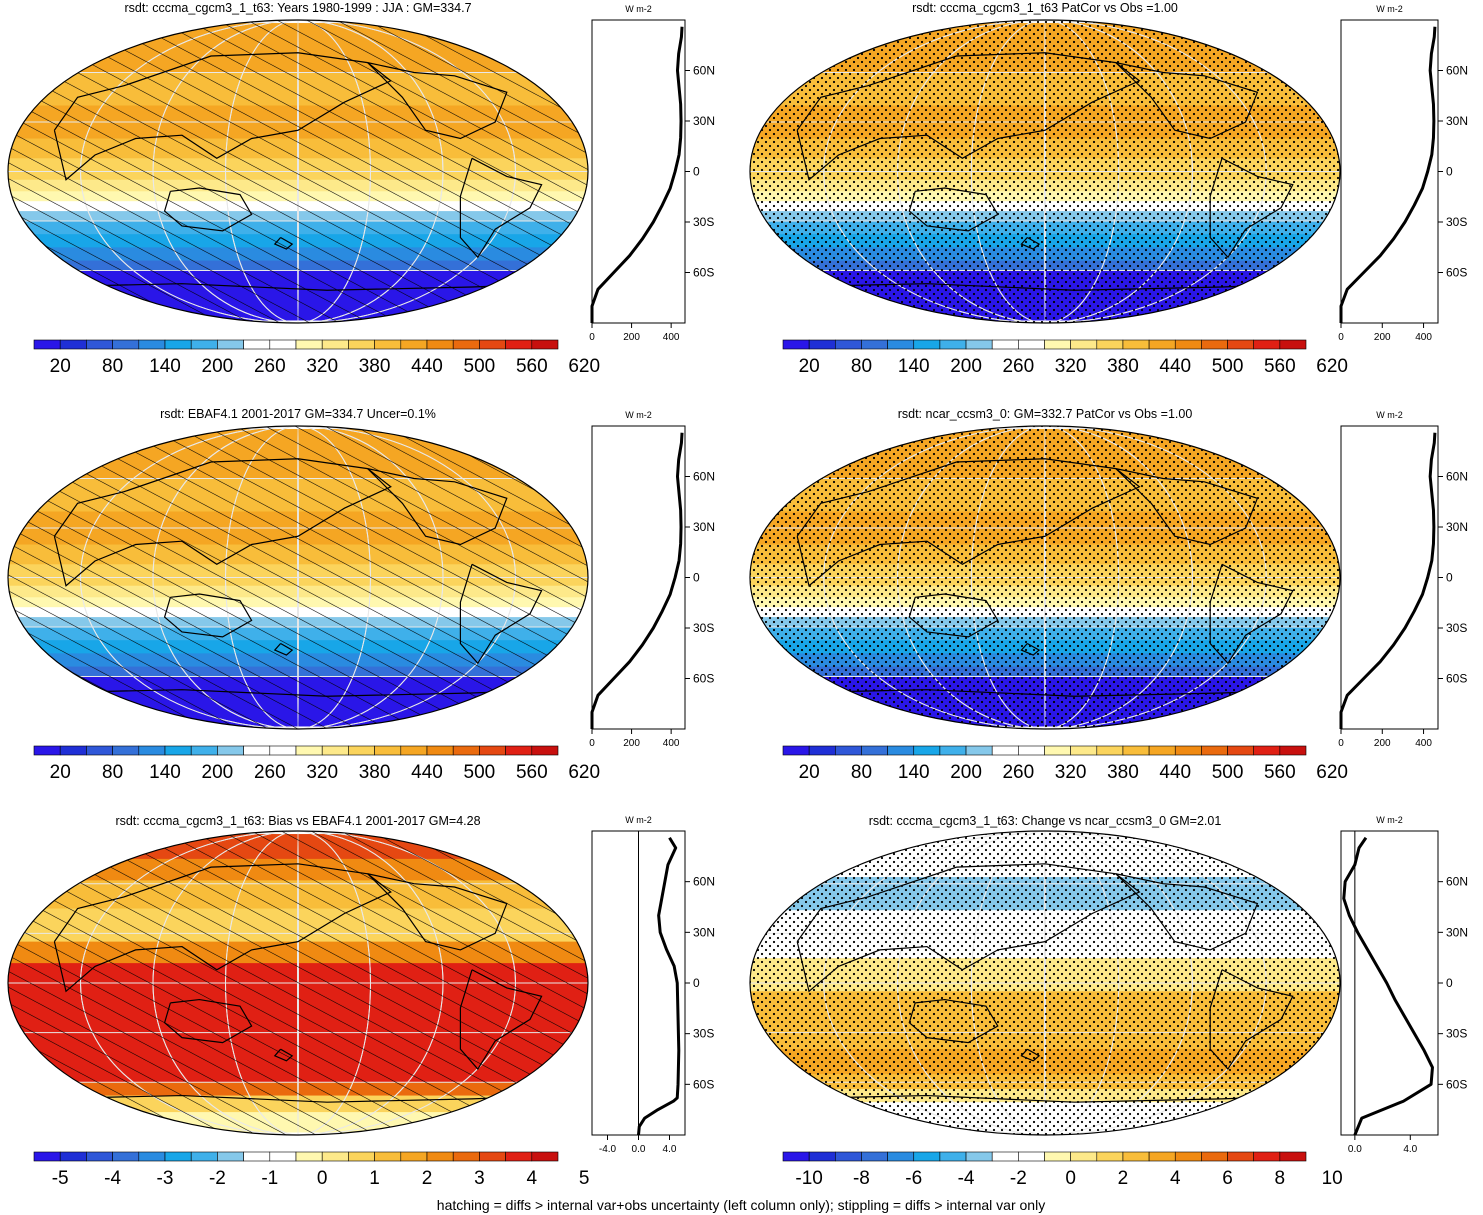 Image resolution: width=1483 pixels, height=1215 pixels. I want to click on colorbar-tick-label: 5, so click(584, 1178).